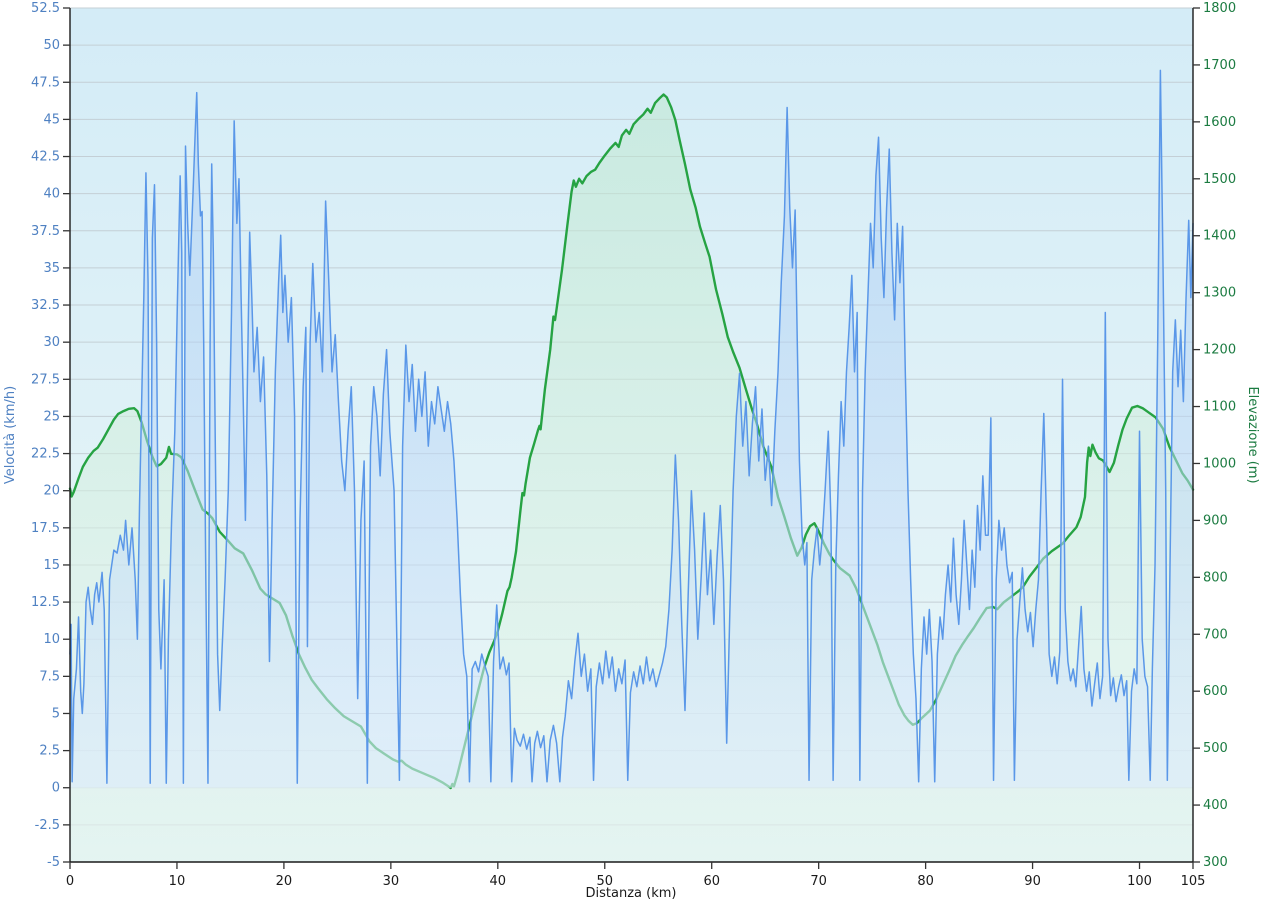 Image resolution: width=1267 pixels, height=912 pixels. What do you see at coordinates (391, 881) in the screenshot?
I see `x-tick-label: 30` at bounding box center [391, 881].